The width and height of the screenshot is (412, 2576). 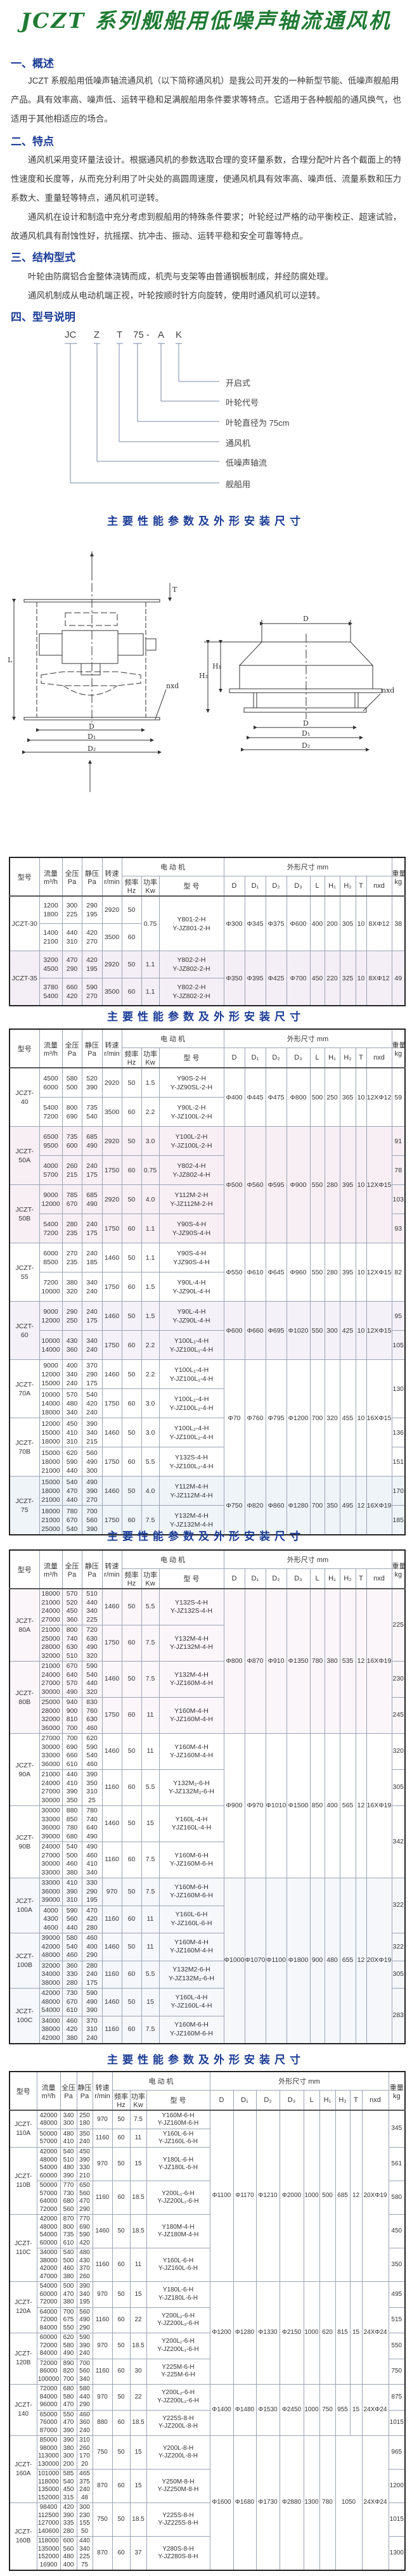 I want to click on dim-d1-cell: Φ760, so click(x=255, y=1418).